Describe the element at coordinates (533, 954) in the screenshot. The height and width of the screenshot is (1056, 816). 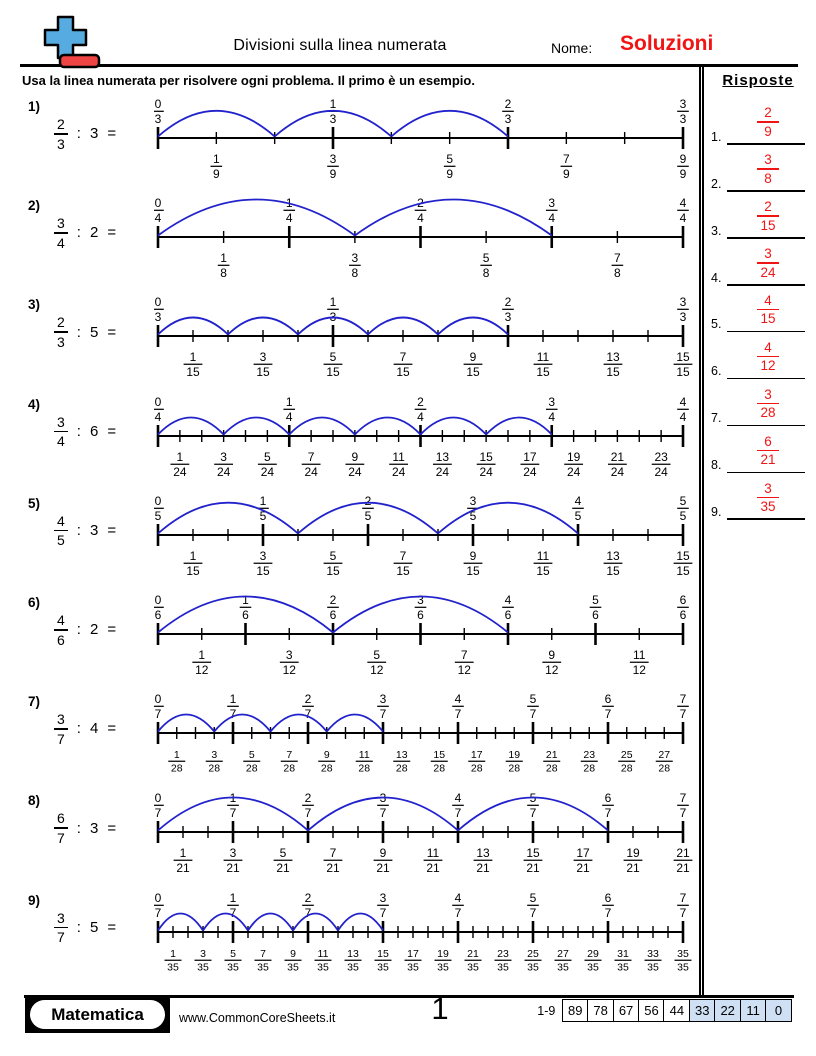
I see `svg-text: 25` at that location.